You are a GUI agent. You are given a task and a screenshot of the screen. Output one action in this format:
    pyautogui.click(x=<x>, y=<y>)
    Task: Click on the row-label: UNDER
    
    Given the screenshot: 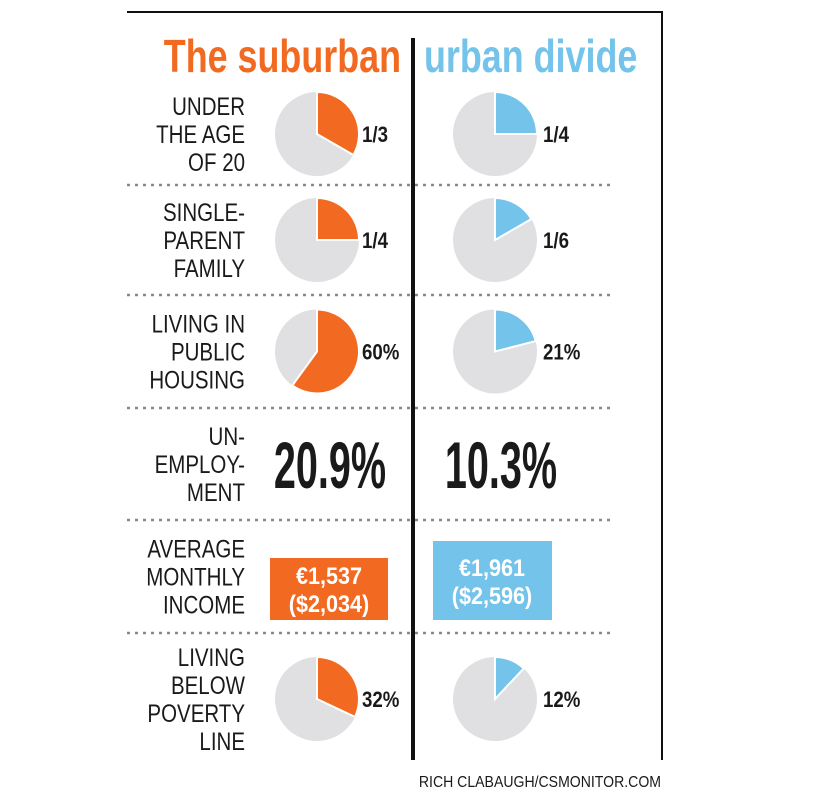 What is the action you would take?
    pyautogui.click(x=208, y=106)
    